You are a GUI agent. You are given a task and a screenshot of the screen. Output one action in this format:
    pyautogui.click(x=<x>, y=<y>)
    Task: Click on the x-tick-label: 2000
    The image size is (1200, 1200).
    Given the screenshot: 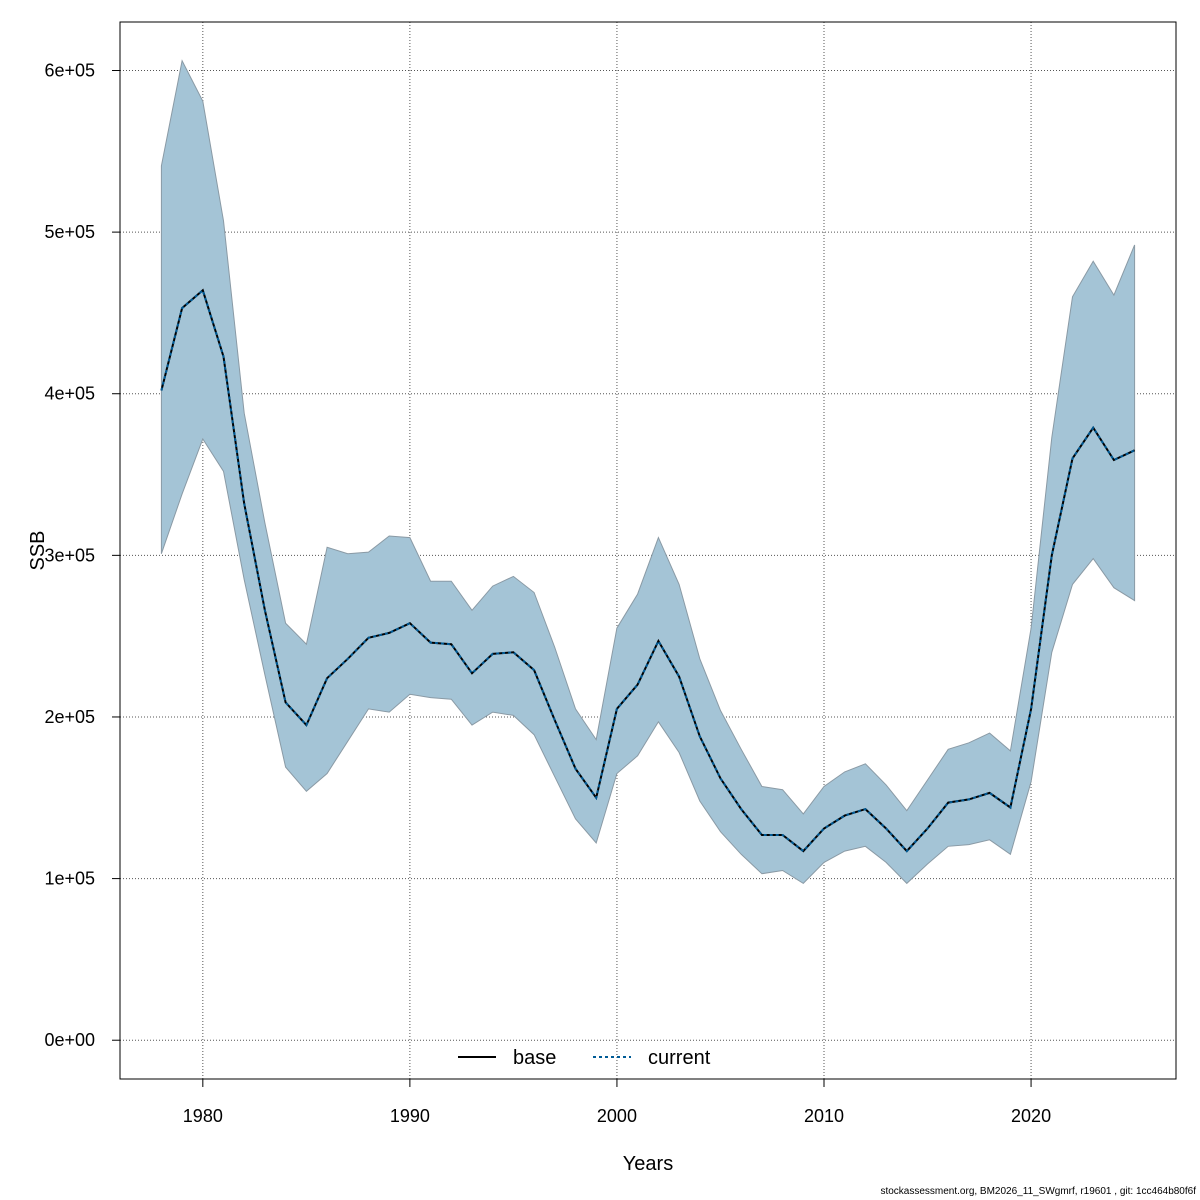 What is the action you would take?
    pyautogui.click(x=617, y=1116)
    